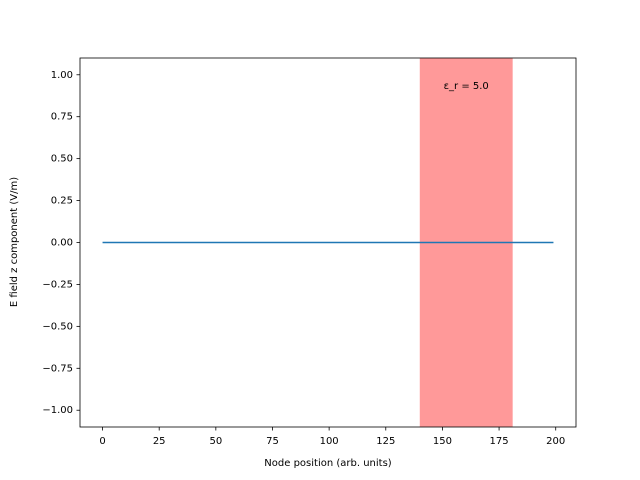 This screenshot has width=640, height=480. I want to click on y-tick-label: 0.75, so click(62, 117).